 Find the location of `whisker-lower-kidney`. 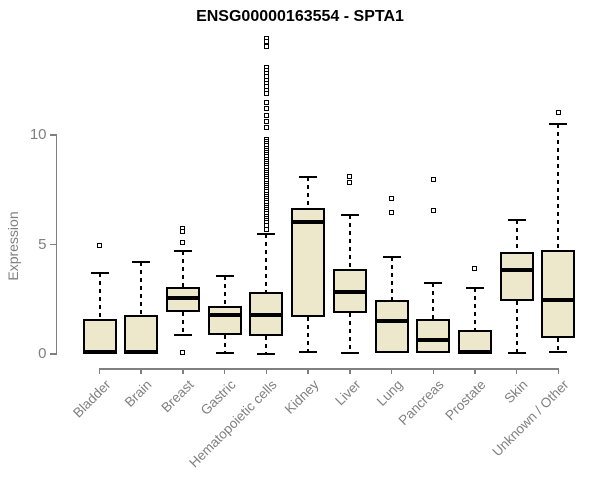

whisker-lower-kidney is located at coordinates (308, 334).